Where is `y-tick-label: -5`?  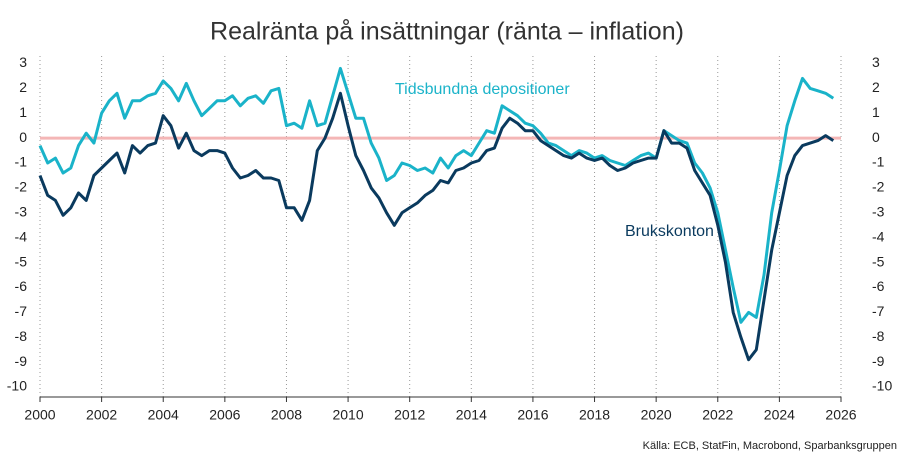
y-tick-label: -5 is located at coordinates (21, 261).